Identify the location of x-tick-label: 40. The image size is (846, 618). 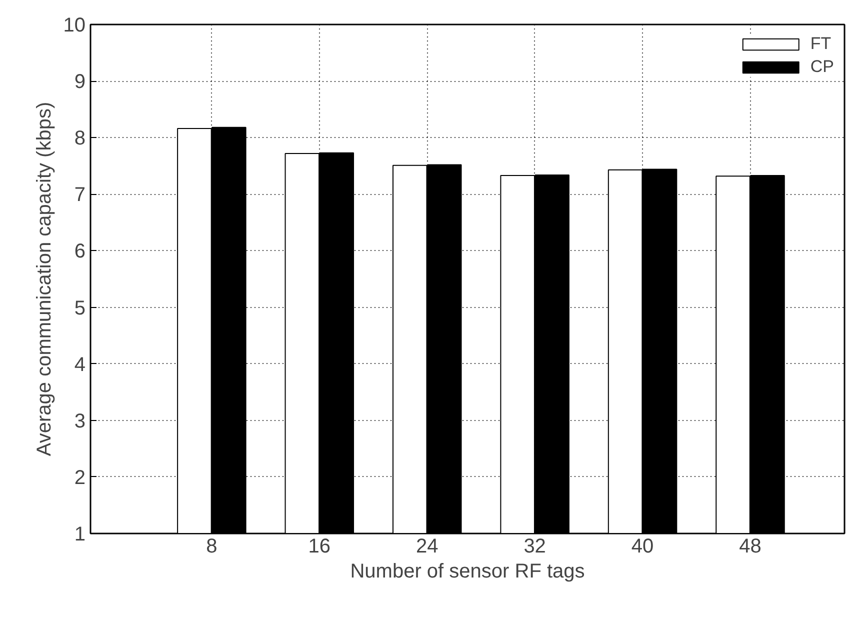
(642, 547).